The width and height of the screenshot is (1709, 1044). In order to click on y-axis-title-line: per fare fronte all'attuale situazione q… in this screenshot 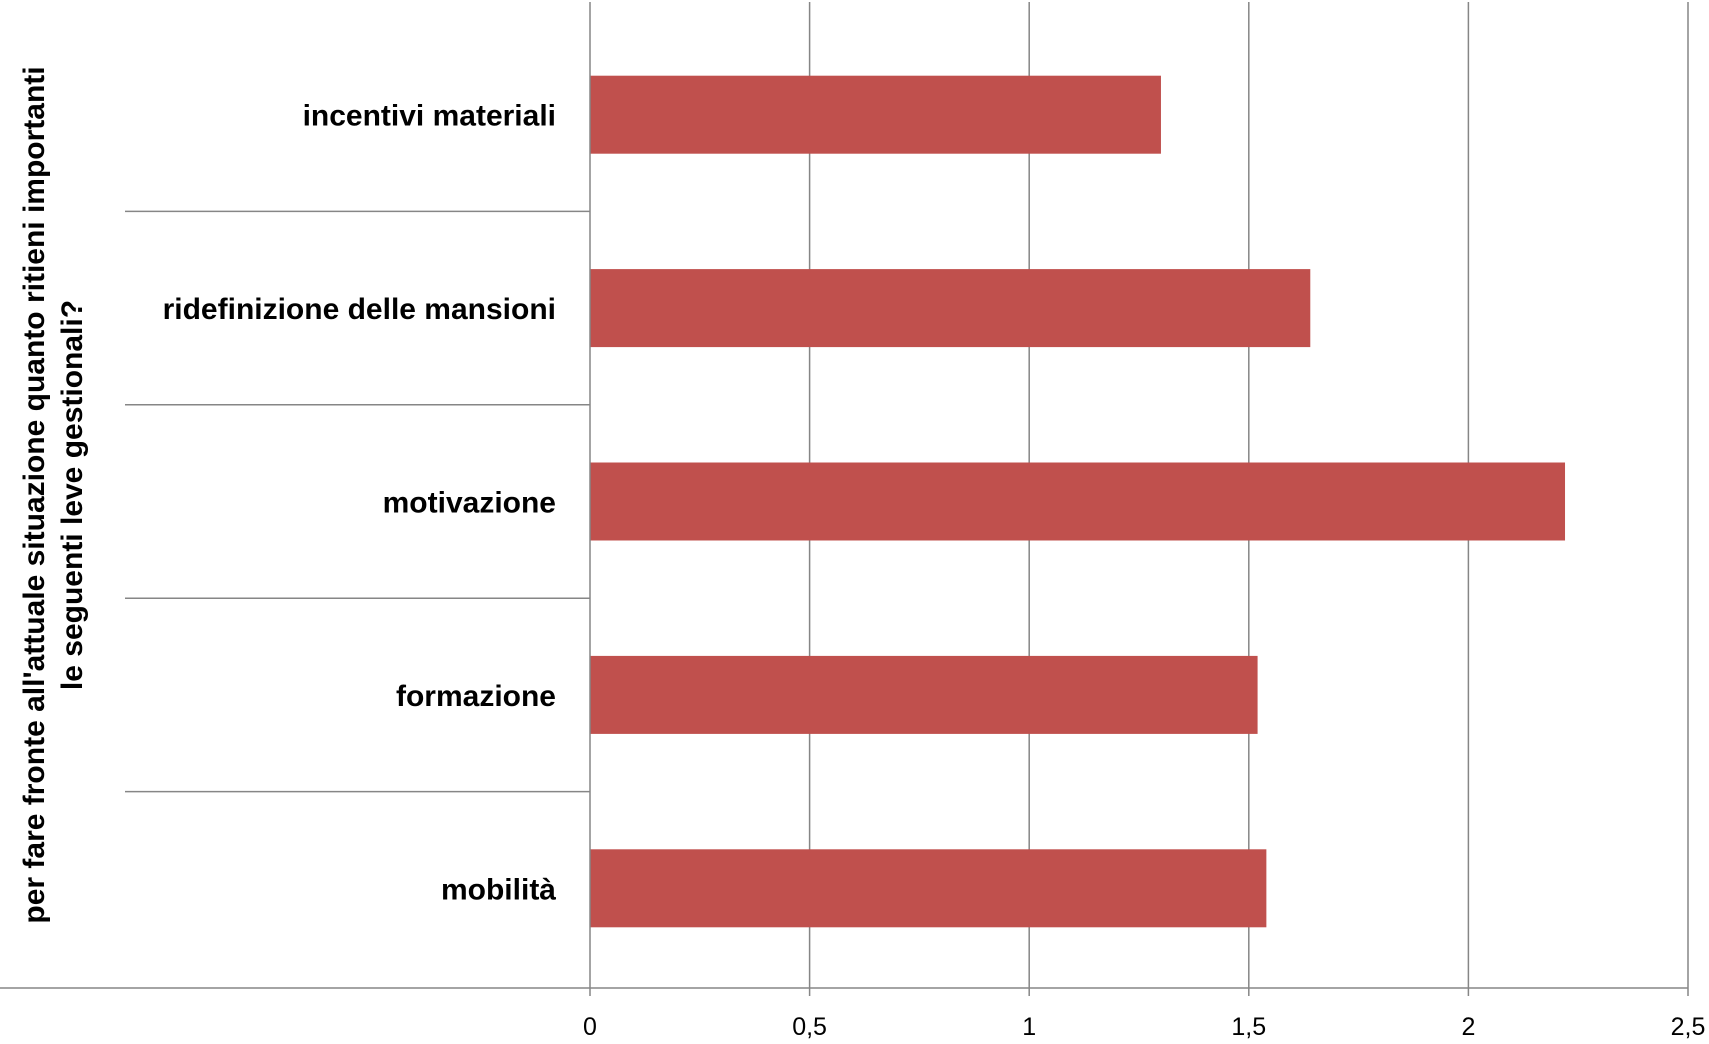, I will do `click(34, 494)`.